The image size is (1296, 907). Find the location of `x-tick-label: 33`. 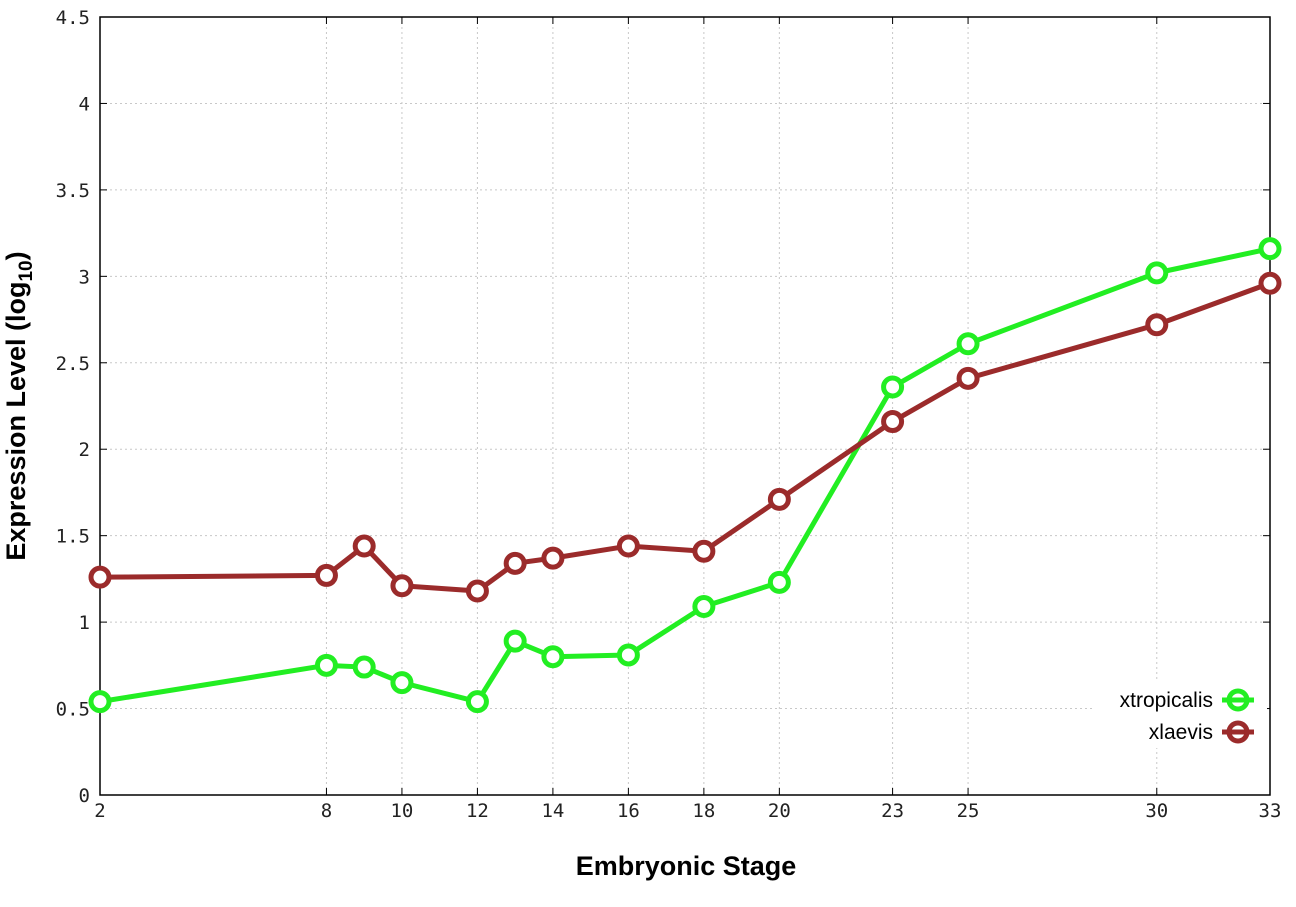

x-tick-label: 33 is located at coordinates (1270, 811).